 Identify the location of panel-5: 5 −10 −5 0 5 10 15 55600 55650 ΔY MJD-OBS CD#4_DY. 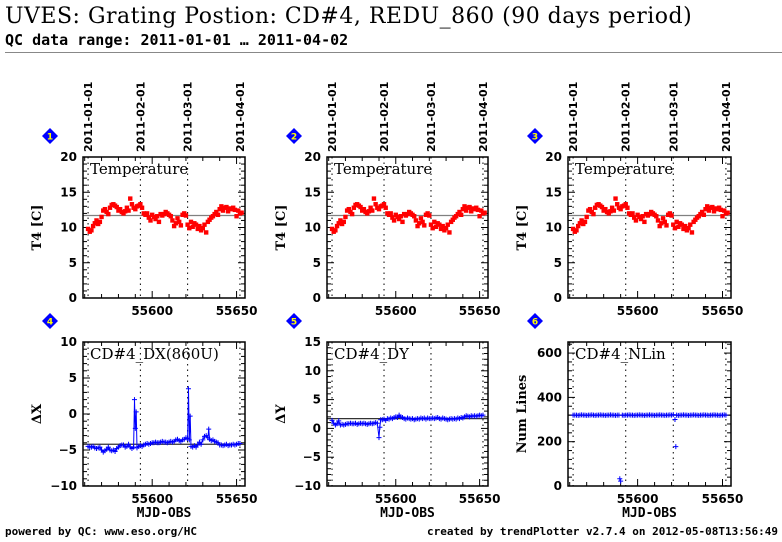
(387, 417).